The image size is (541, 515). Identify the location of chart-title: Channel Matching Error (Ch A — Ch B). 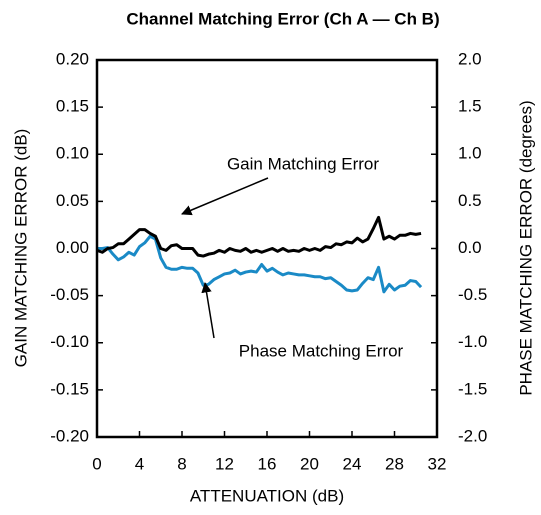
(282, 18).